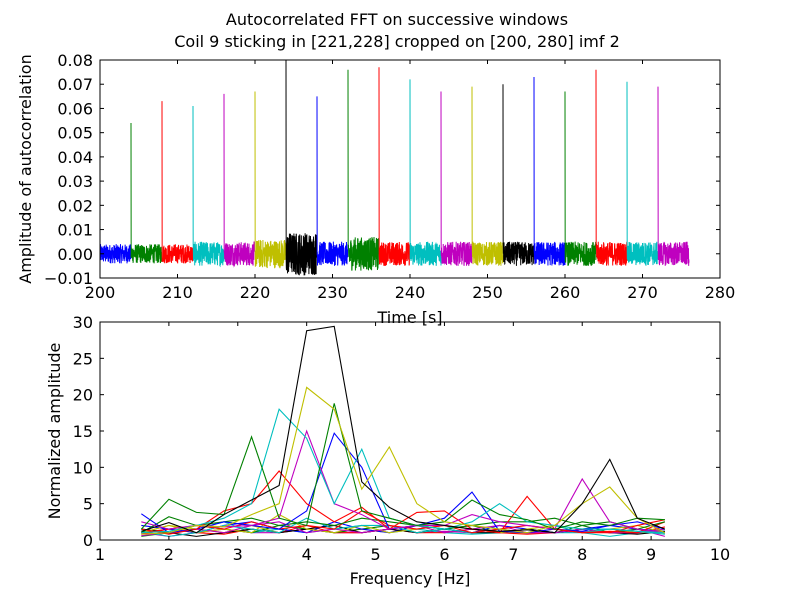 The width and height of the screenshot is (800, 600). What do you see at coordinates (83, 395) in the screenshot?
I see `bottom-ytick-label: 20` at bounding box center [83, 395].